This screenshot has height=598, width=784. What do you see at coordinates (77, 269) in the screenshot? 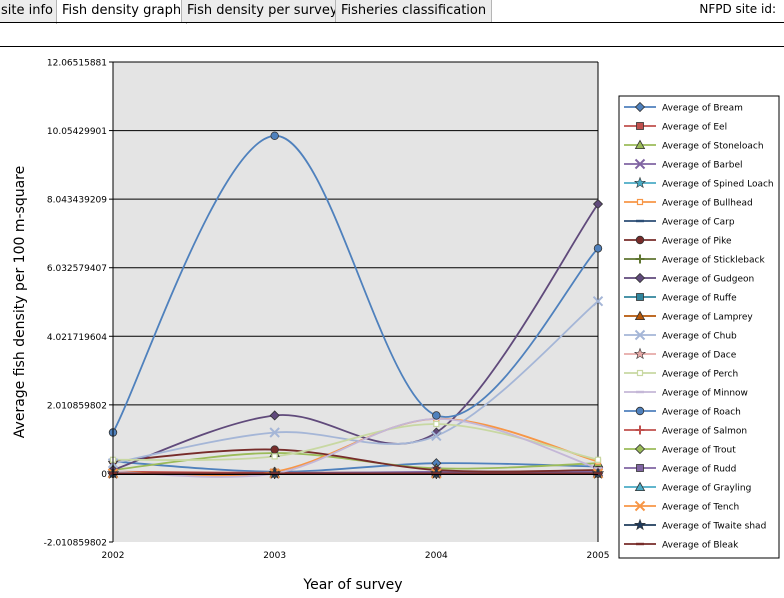
I see `y-tick-label: 6.032579407` at bounding box center [77, 269].